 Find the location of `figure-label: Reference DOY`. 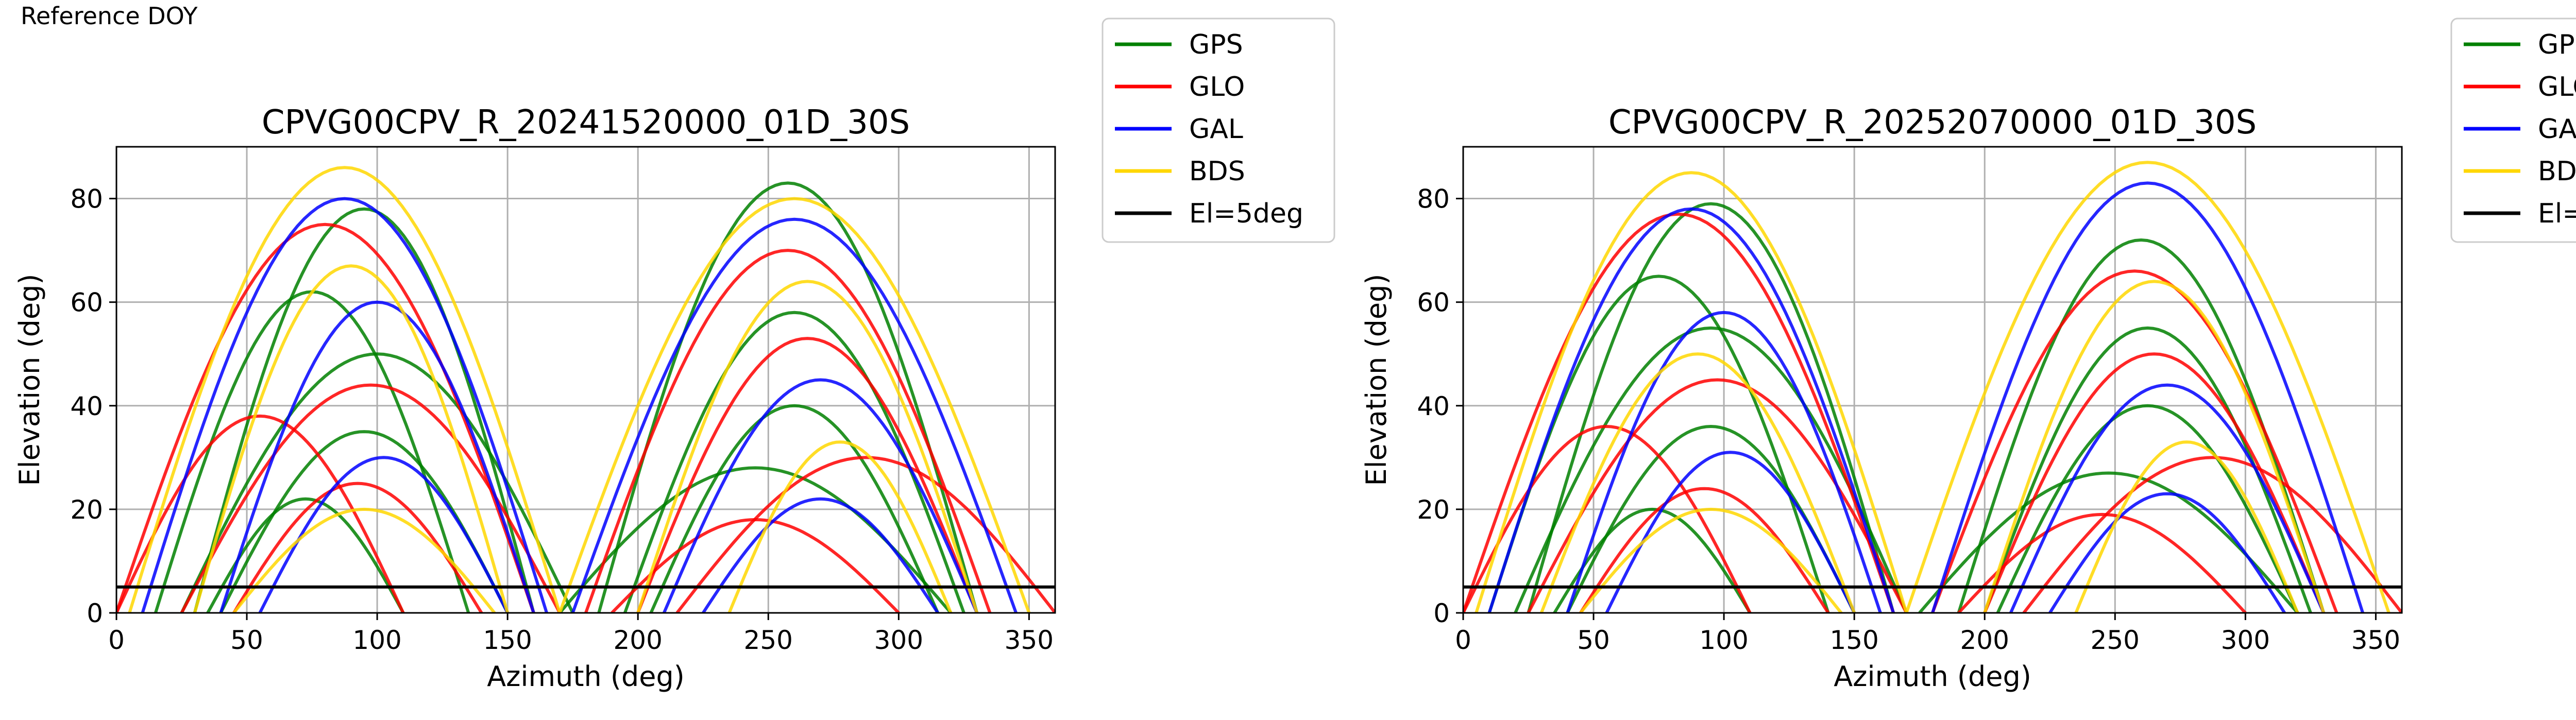

figure-label: Reference DOY is located at coordinates (109, 16).